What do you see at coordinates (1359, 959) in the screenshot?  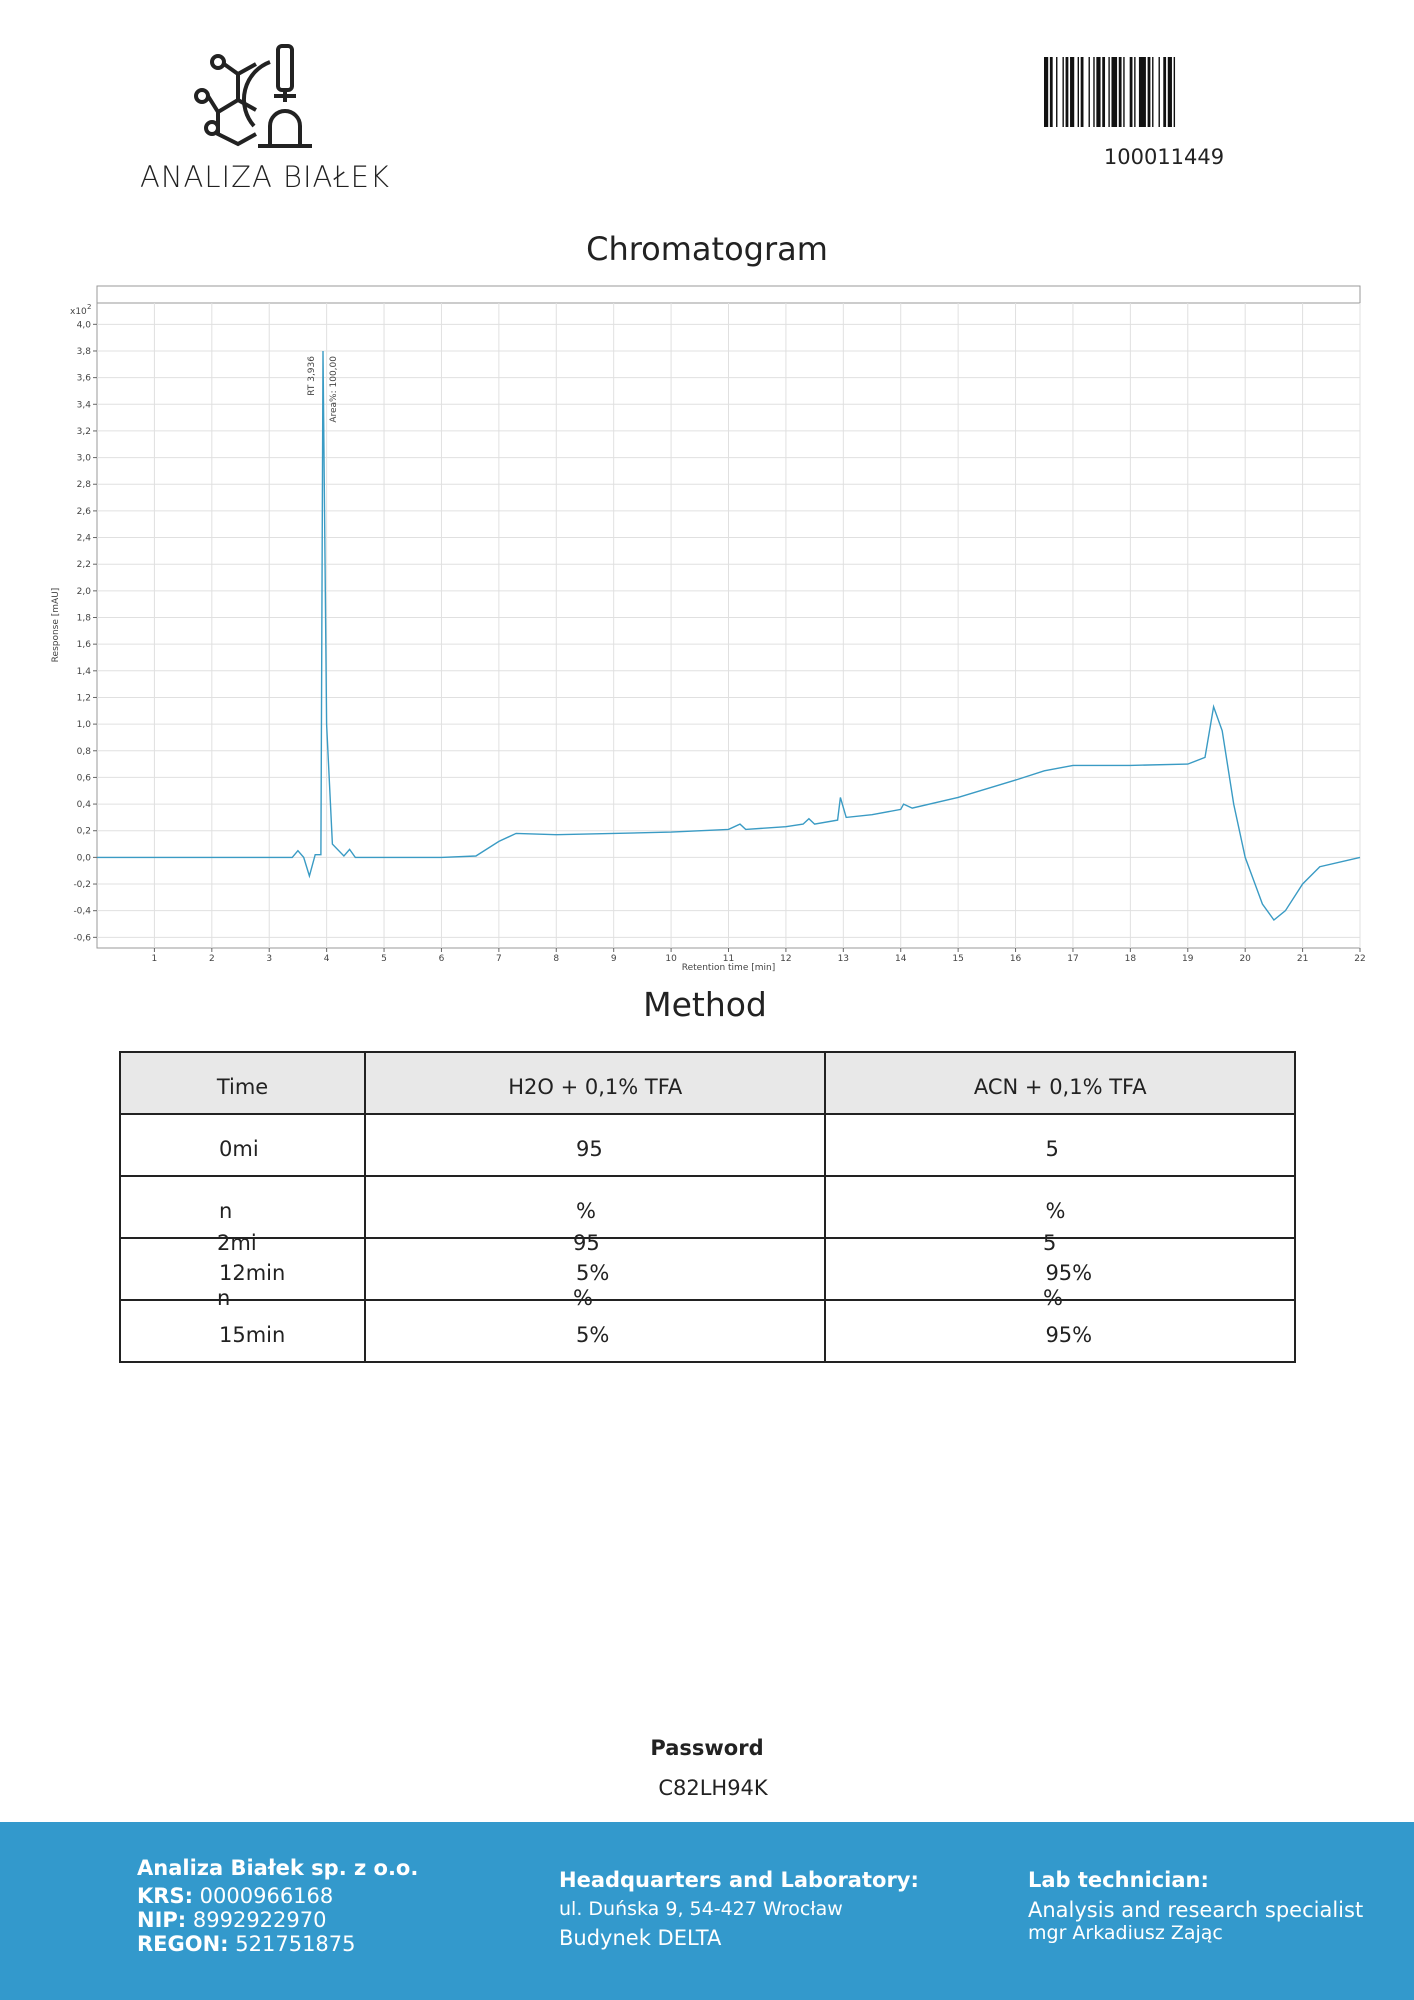 I see `x-tick-label: 22` at bounding box center [1359, 959].